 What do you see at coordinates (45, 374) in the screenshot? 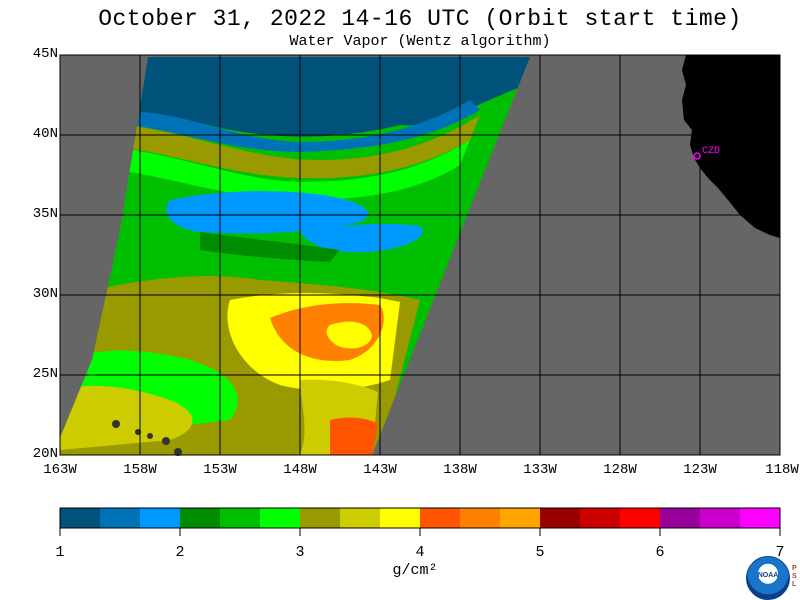
I see `lat-label: 25N` at bounding box center [45, 374].